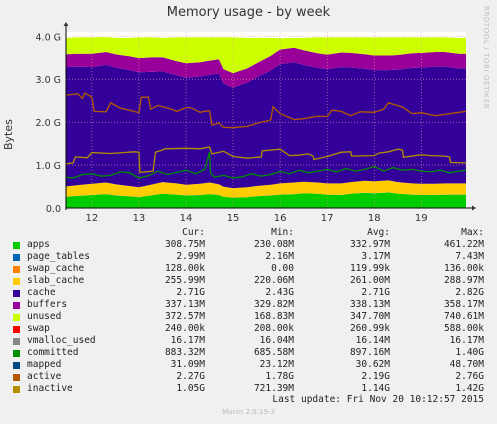 The width and height of the screenshot is (497, 424). What do you see at coordinates (469, 292) in the screenshot?
I see `legend-max-value: 2.82G` at bounding box center [469, 292].